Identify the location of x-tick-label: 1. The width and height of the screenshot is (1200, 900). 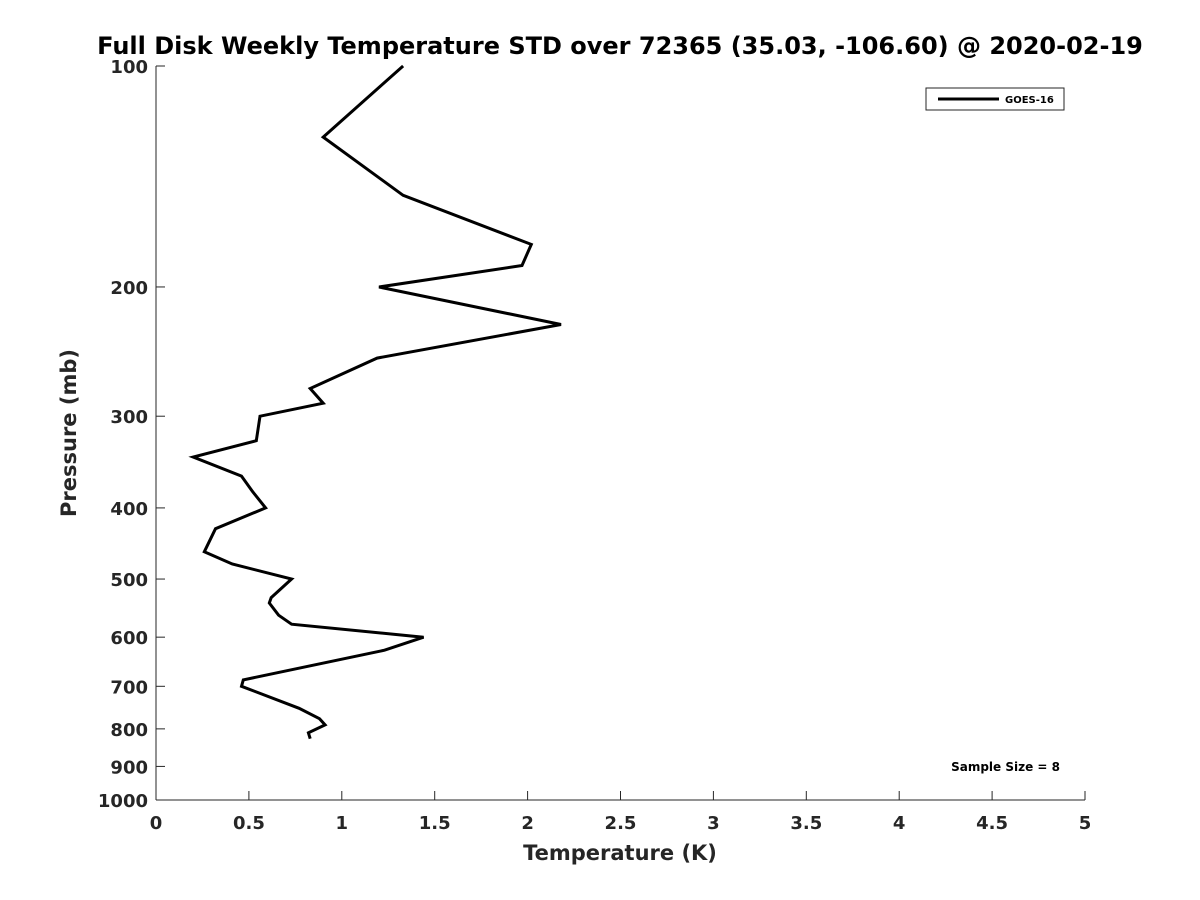
(342, 823).